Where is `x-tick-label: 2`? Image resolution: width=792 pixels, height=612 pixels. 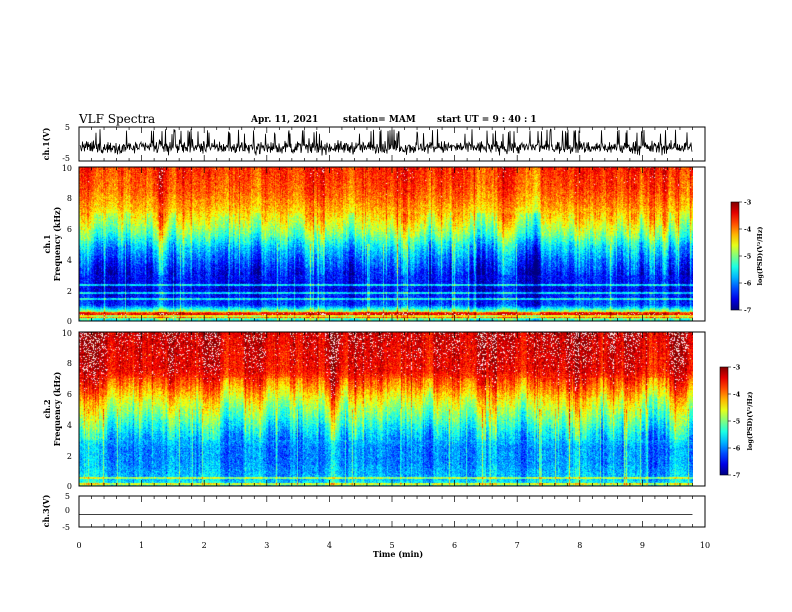
x-tick-label: 2 is located at coordinates (204, 545).